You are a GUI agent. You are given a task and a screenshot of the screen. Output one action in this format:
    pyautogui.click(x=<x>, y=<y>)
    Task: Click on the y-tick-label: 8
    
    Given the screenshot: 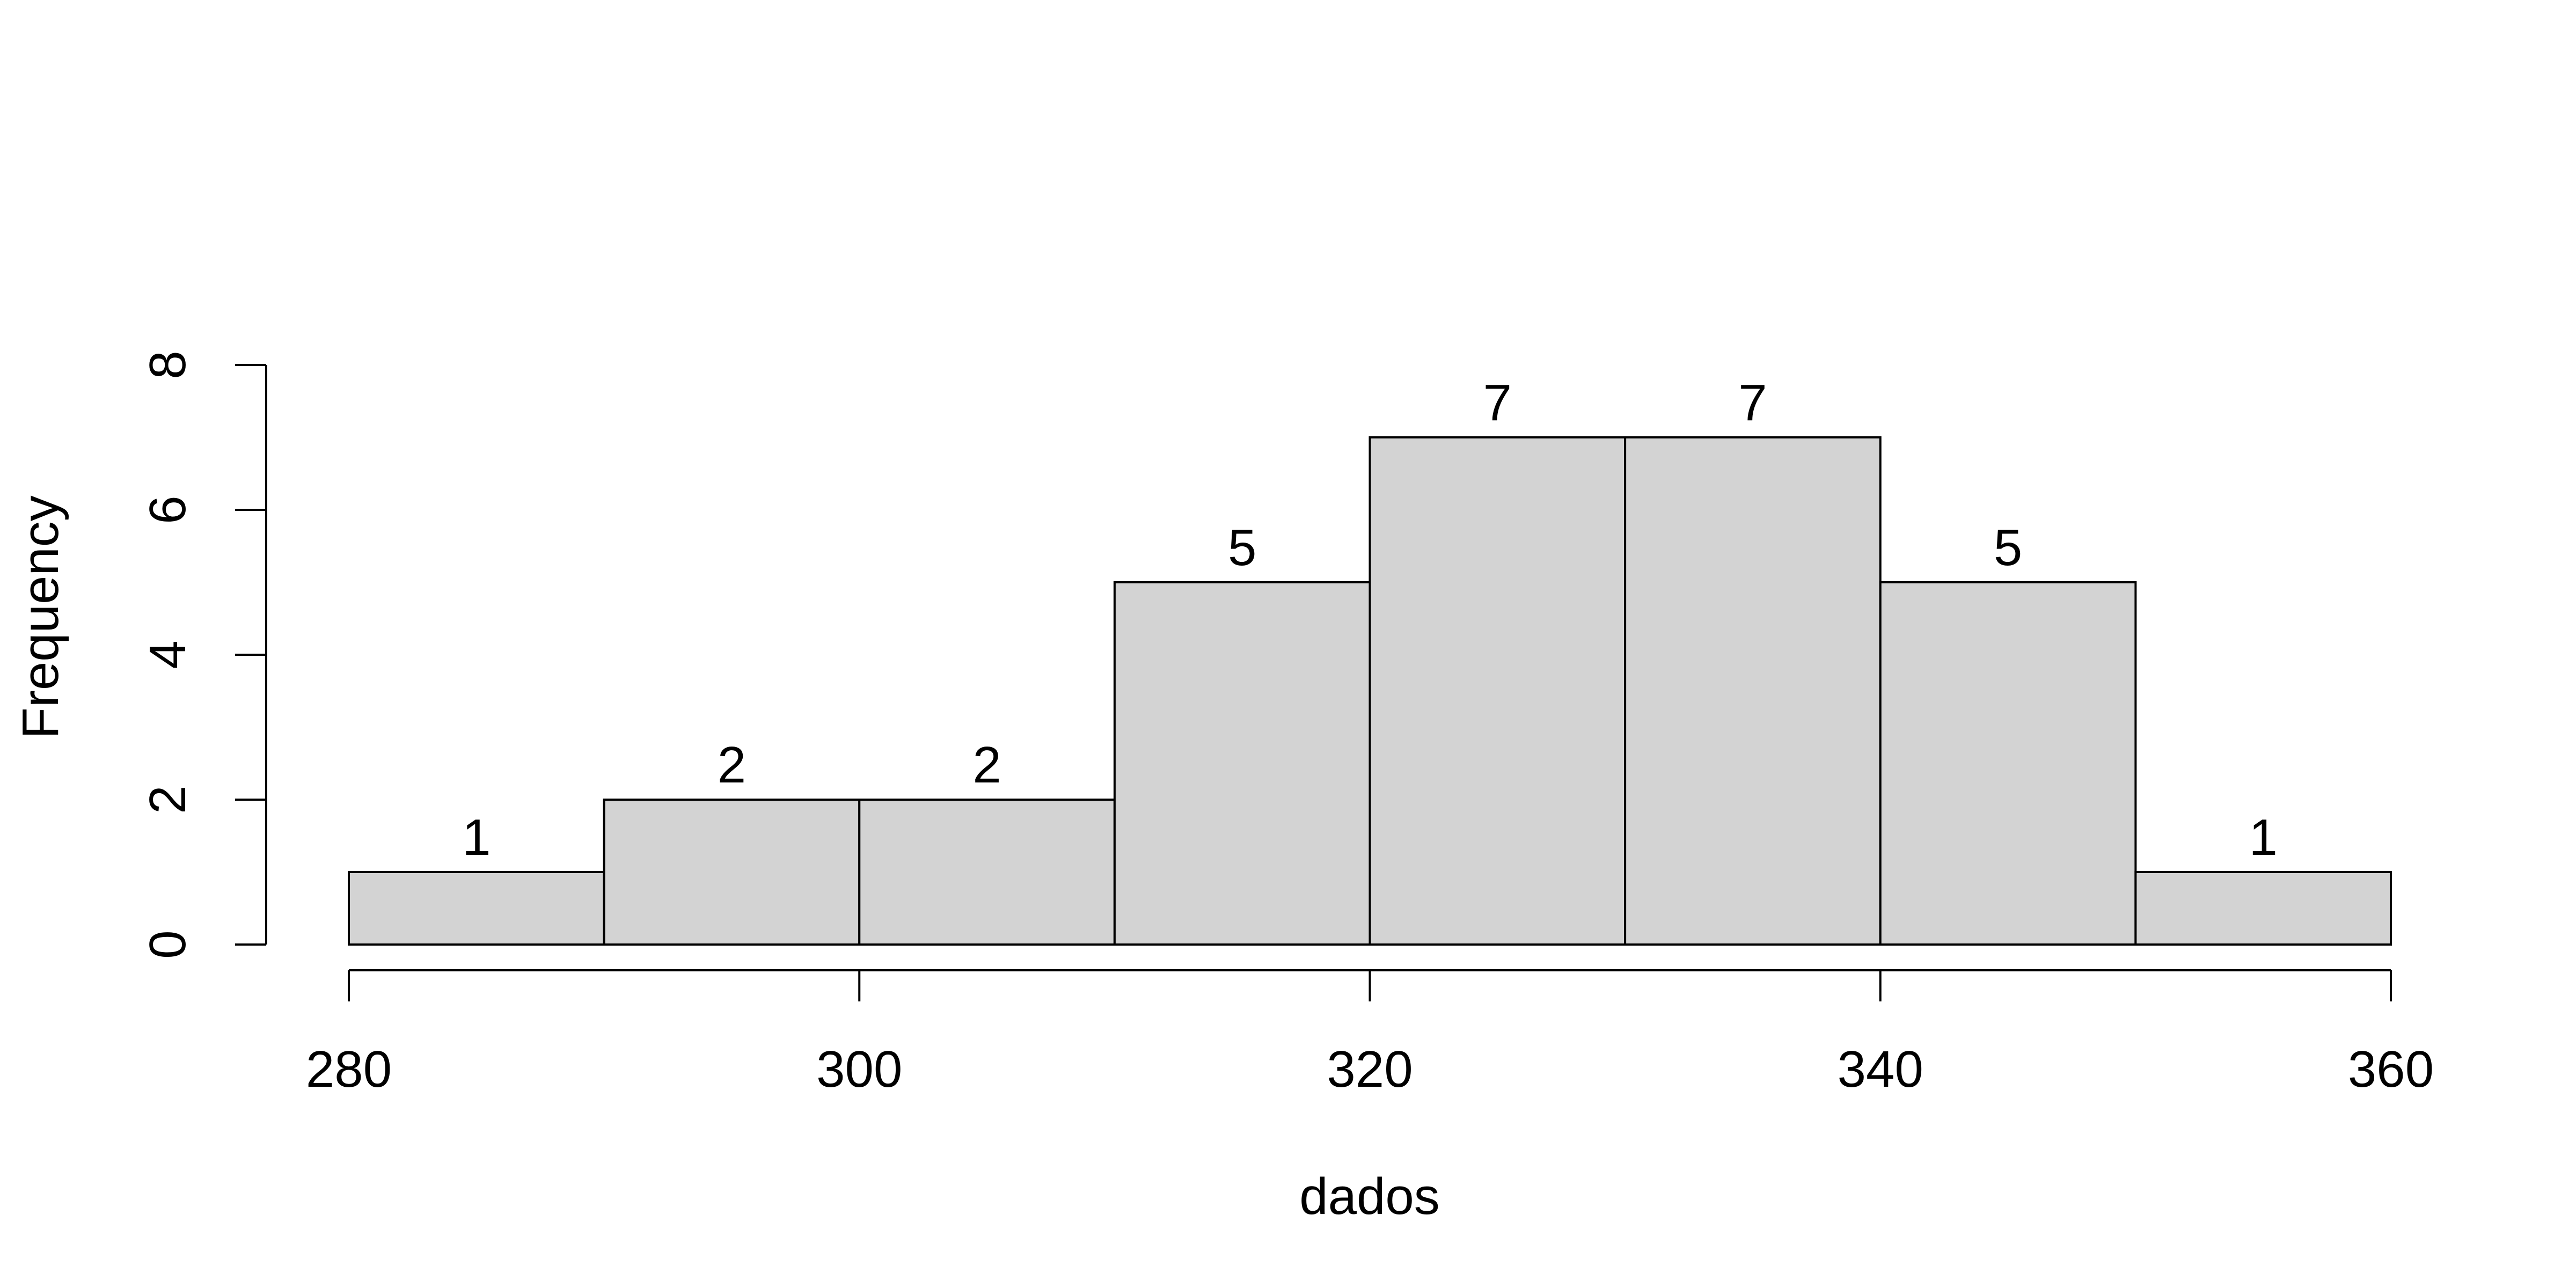 What is the action you would take?
    pyautogui.click(x=167, y=364)
    